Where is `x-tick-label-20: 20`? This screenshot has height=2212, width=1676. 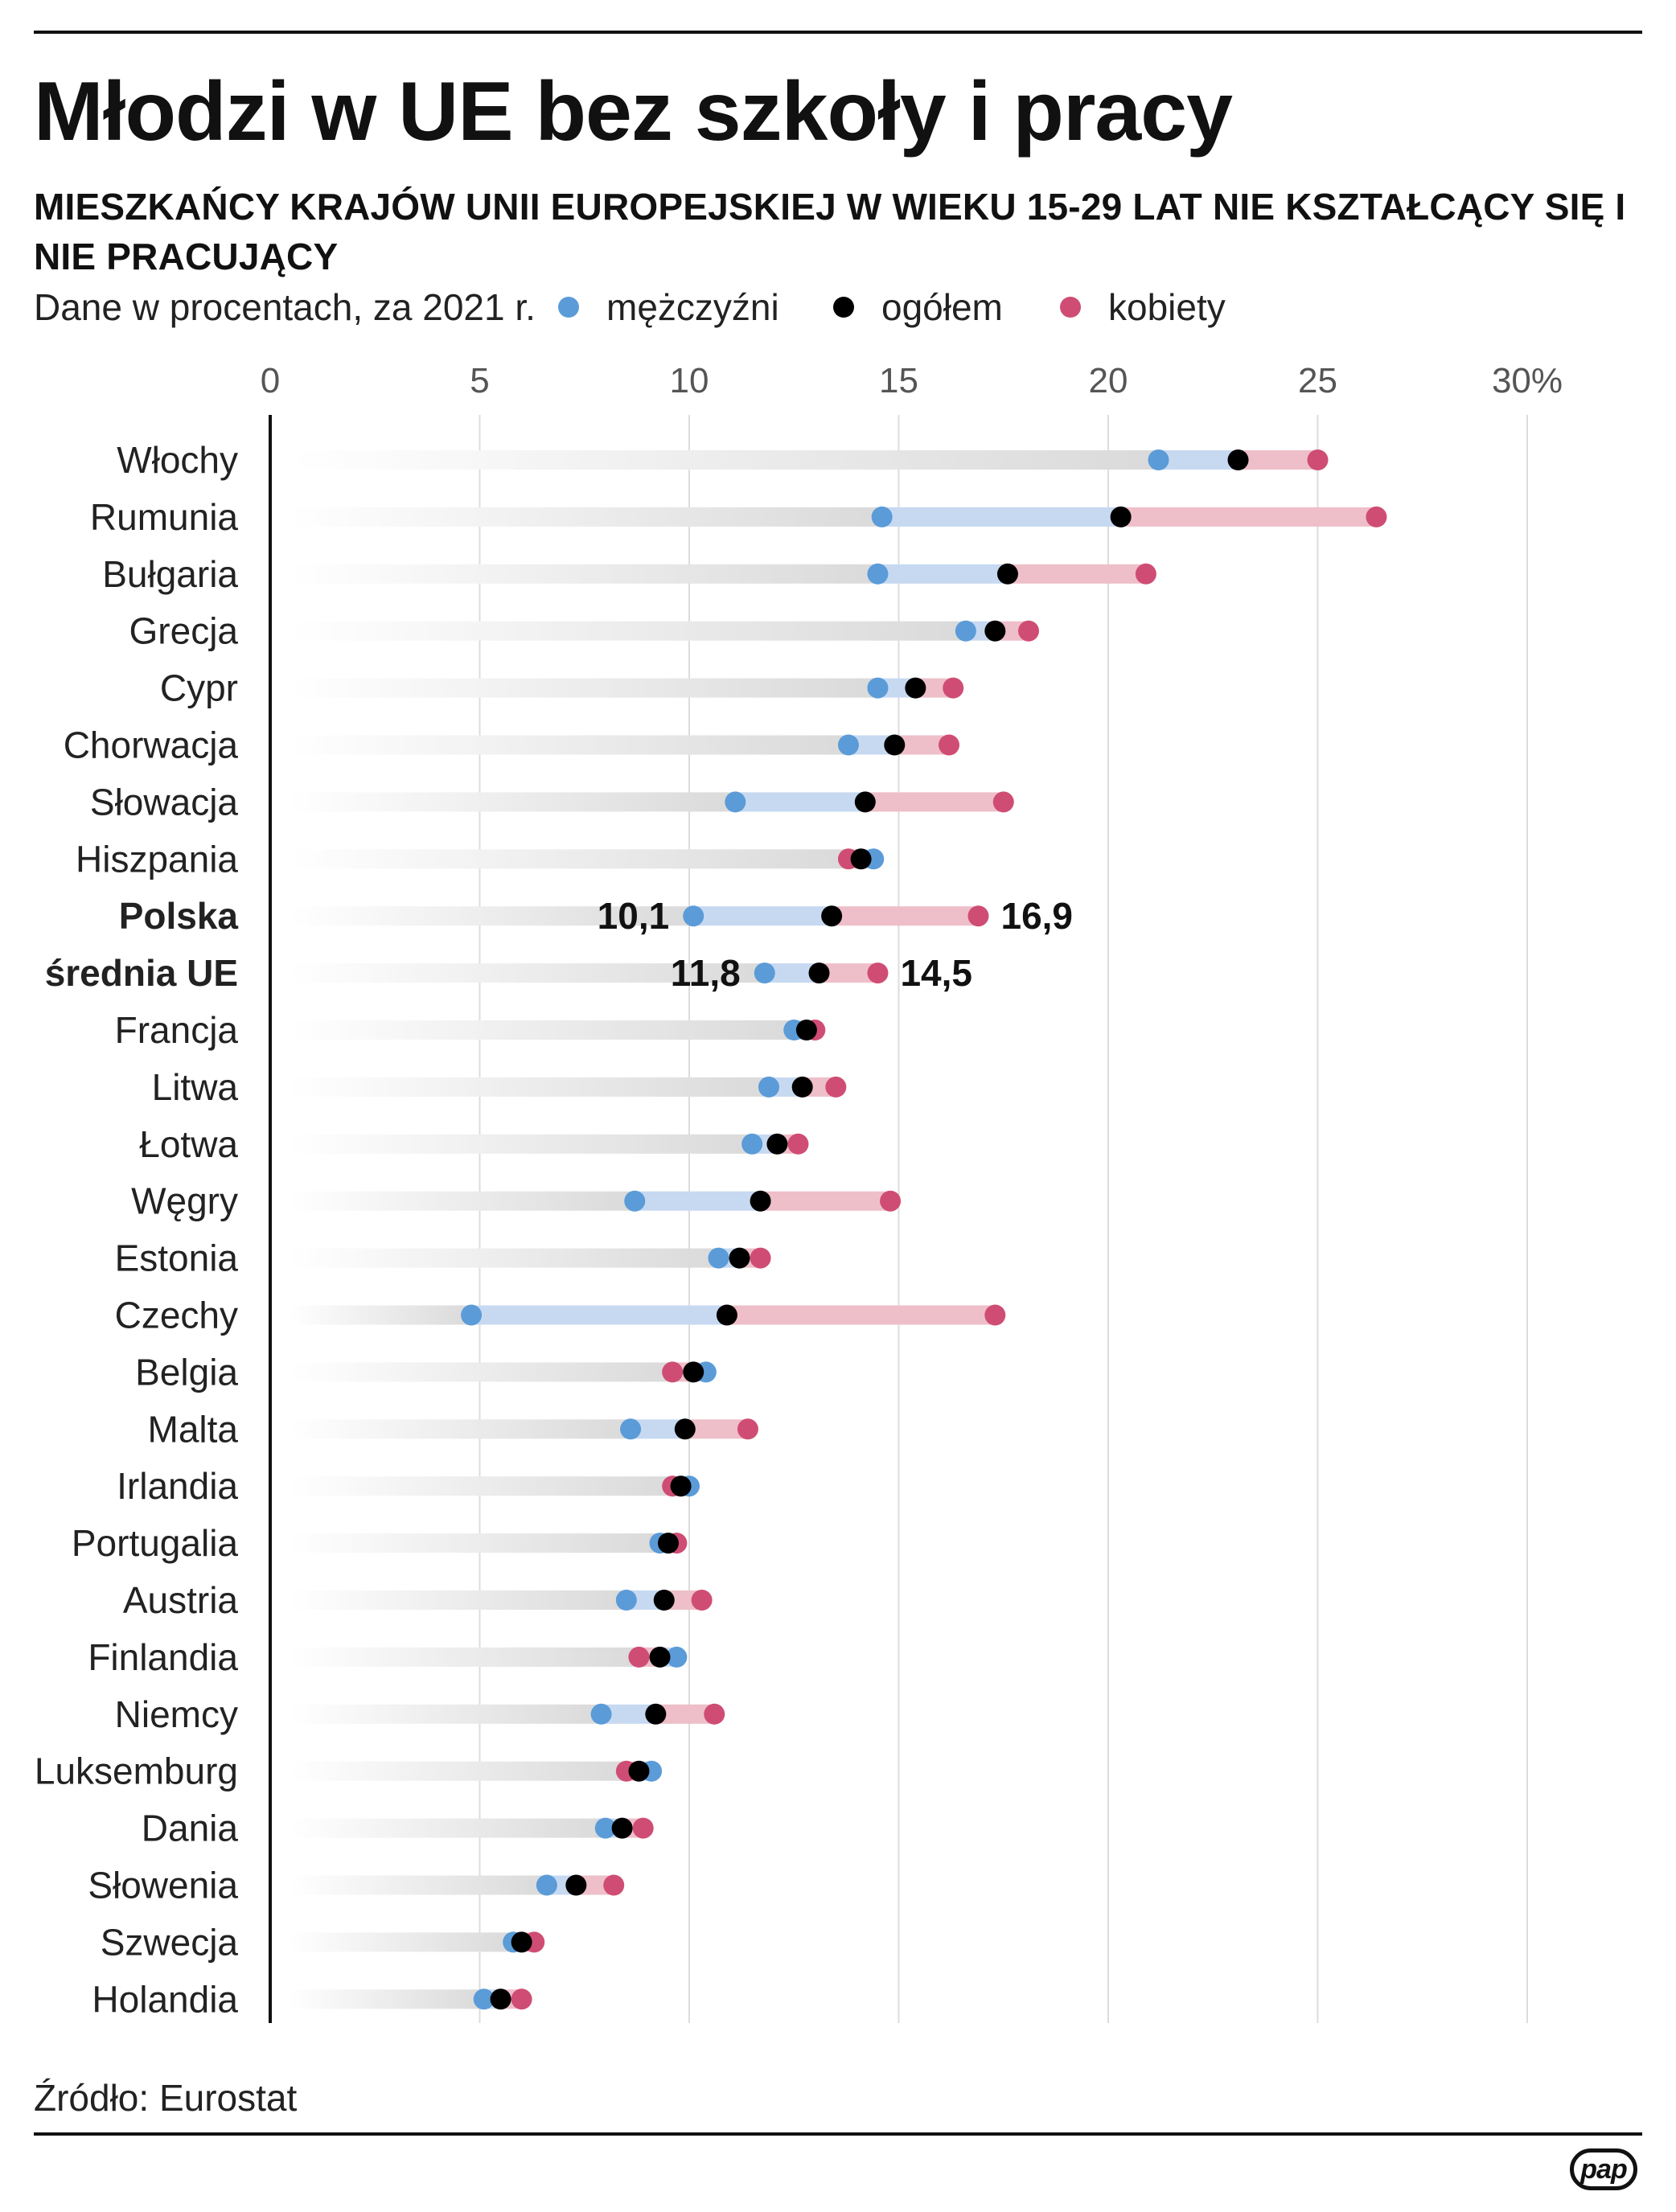
x-tick-label-20: 20 is located at coordinates (1108, 380).